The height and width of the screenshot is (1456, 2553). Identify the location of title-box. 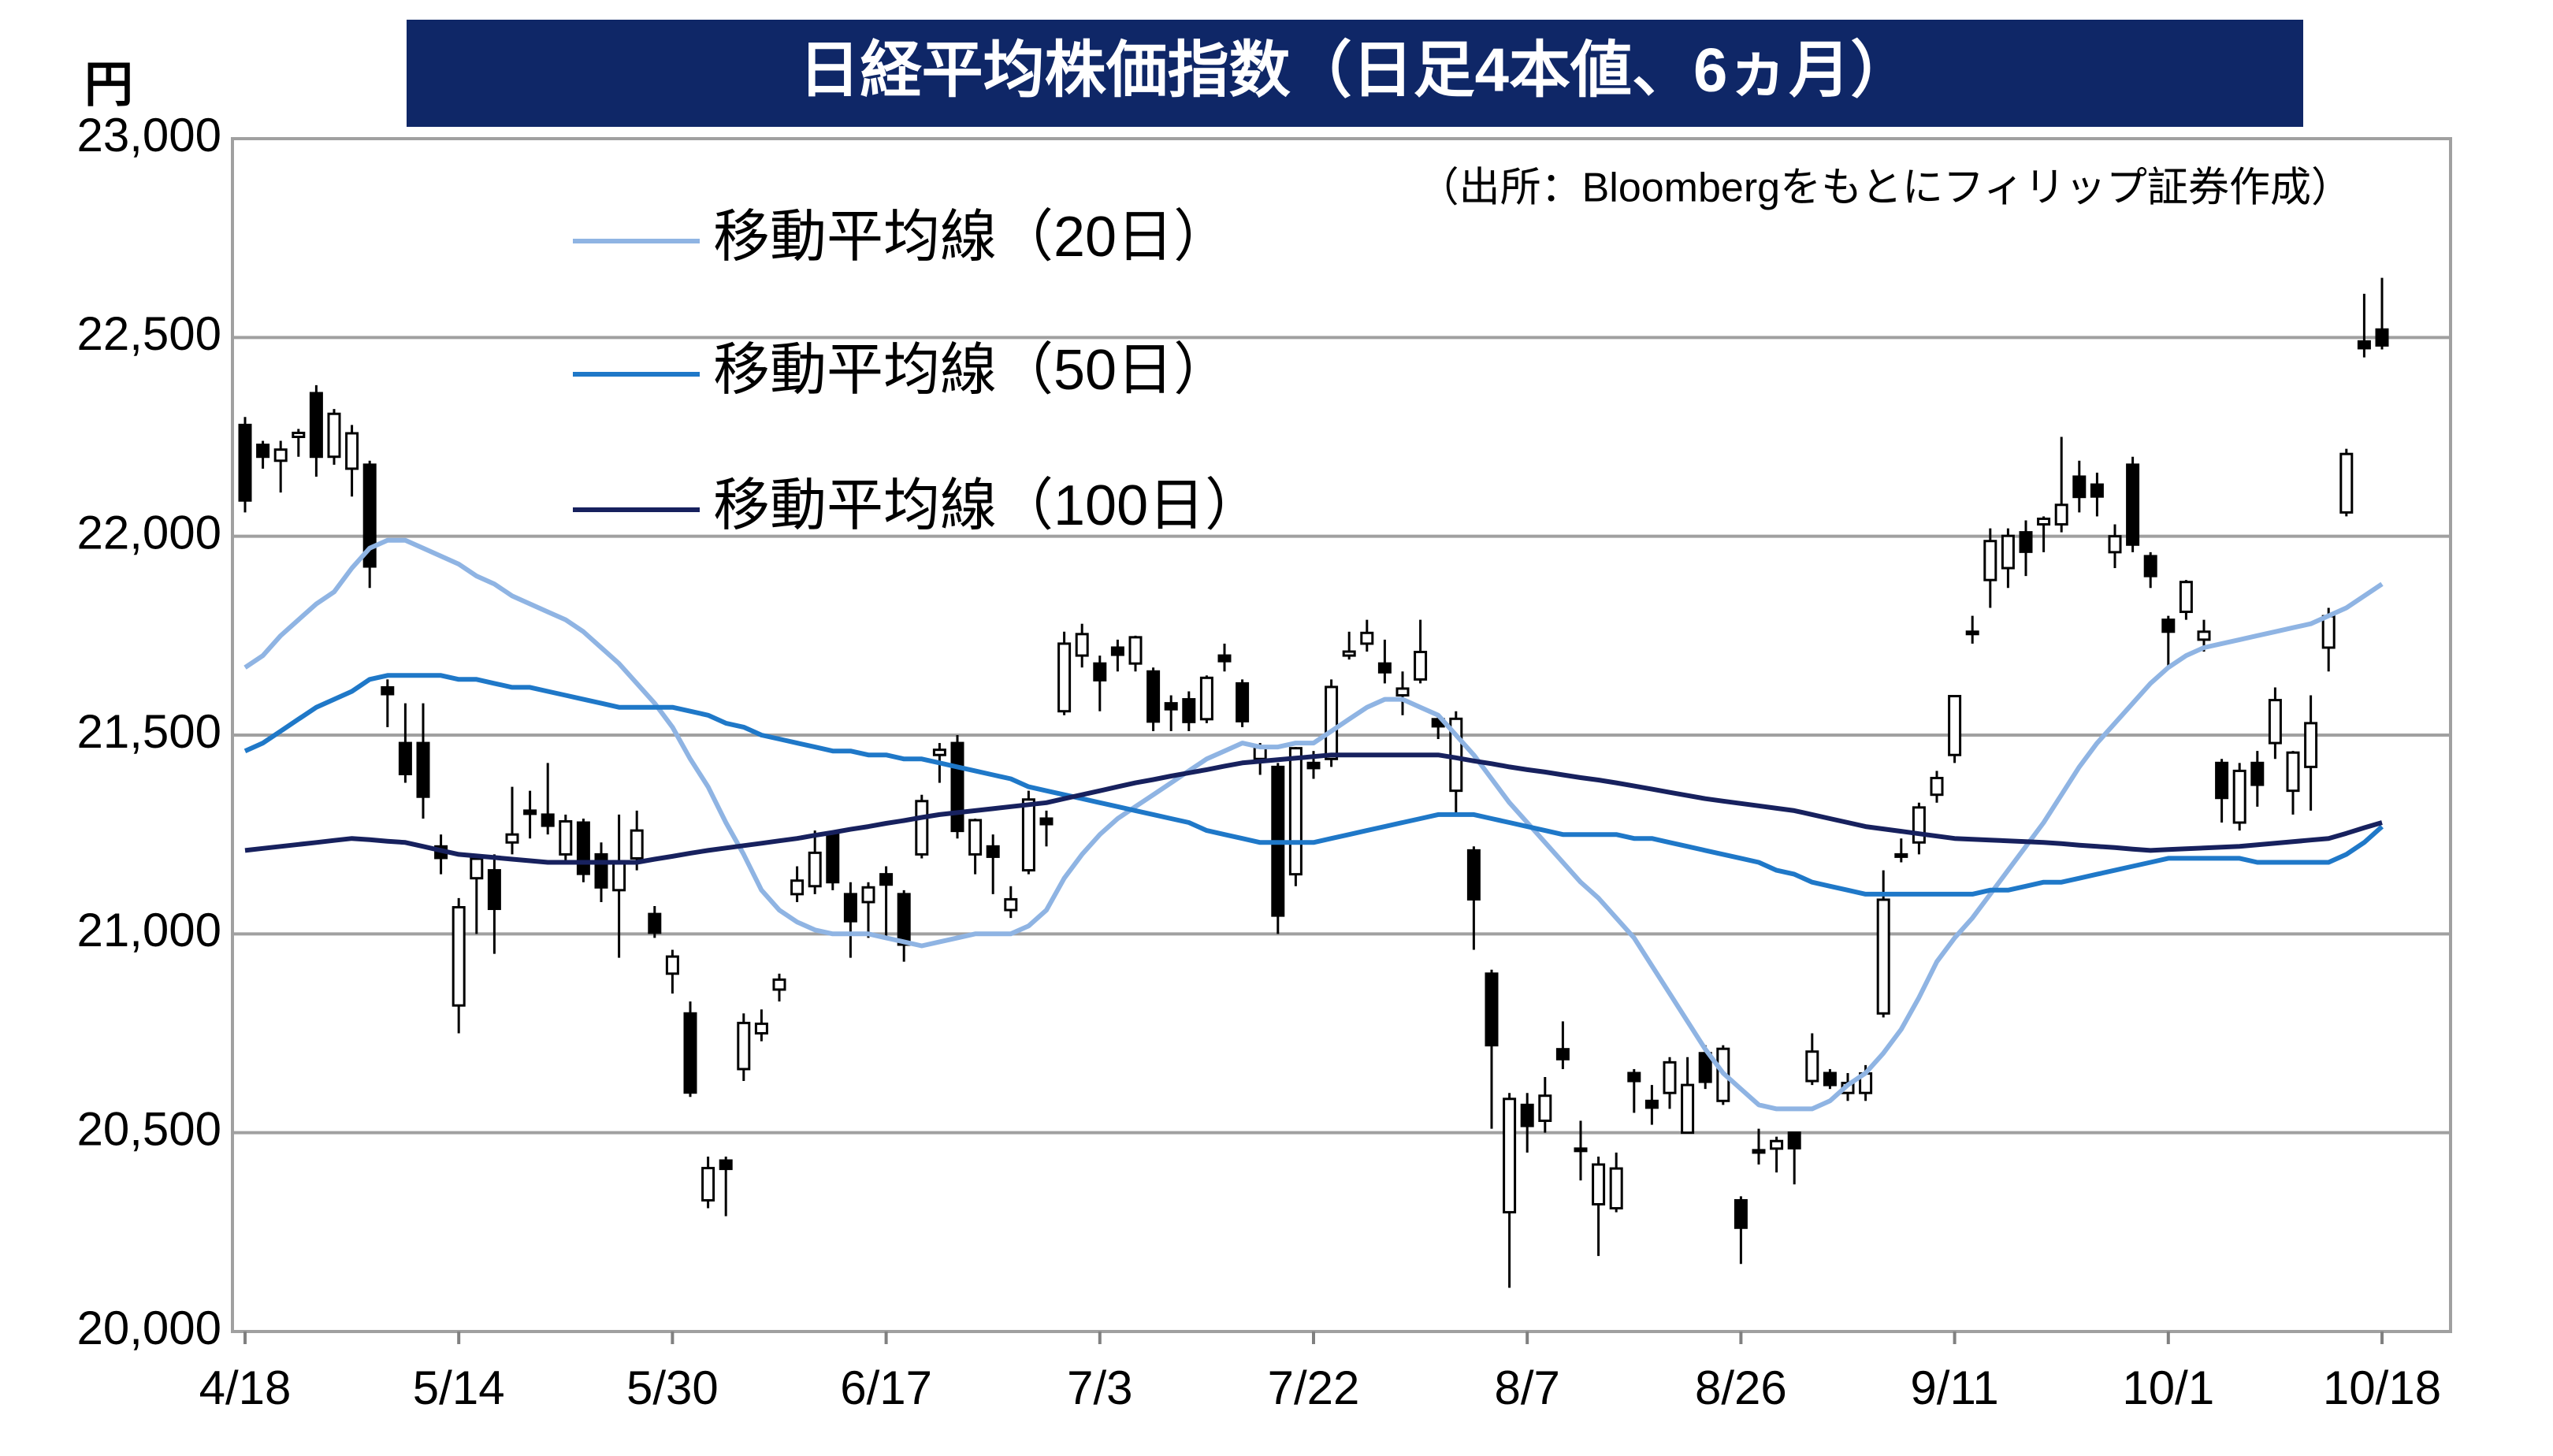
(1355, 73).